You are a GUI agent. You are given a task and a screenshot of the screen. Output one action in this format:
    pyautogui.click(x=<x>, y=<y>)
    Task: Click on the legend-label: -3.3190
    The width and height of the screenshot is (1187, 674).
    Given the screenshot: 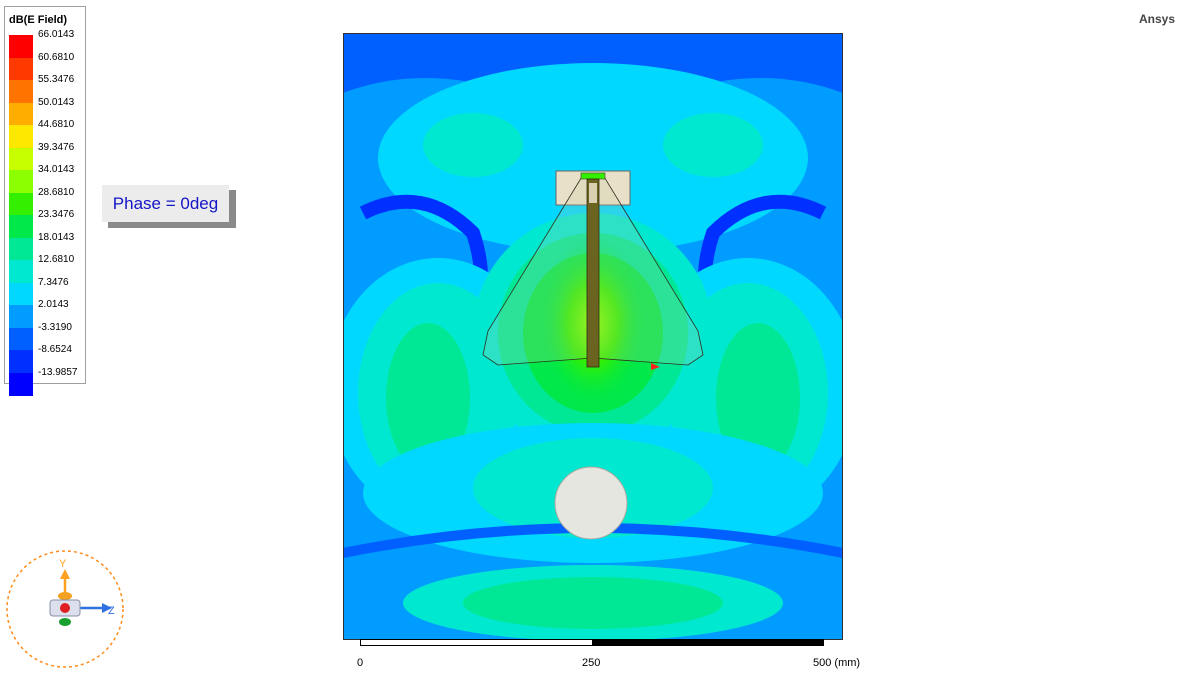 What is the action you would take?
    pyautogui.click(x=55, y=327)
    